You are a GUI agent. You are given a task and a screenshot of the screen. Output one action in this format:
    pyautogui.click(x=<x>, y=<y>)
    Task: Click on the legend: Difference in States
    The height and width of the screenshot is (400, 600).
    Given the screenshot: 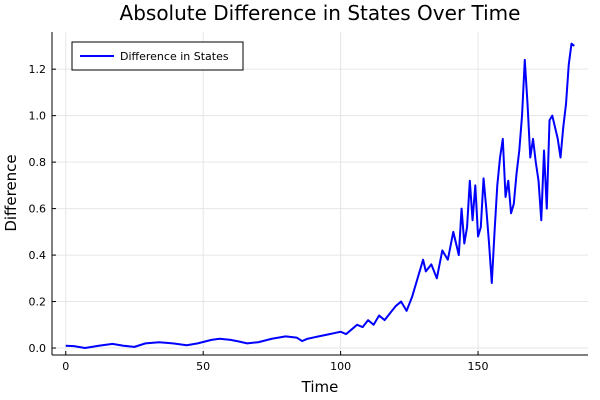 What is the action you would take?
    pyautogui.click(x=157, y=56)
    